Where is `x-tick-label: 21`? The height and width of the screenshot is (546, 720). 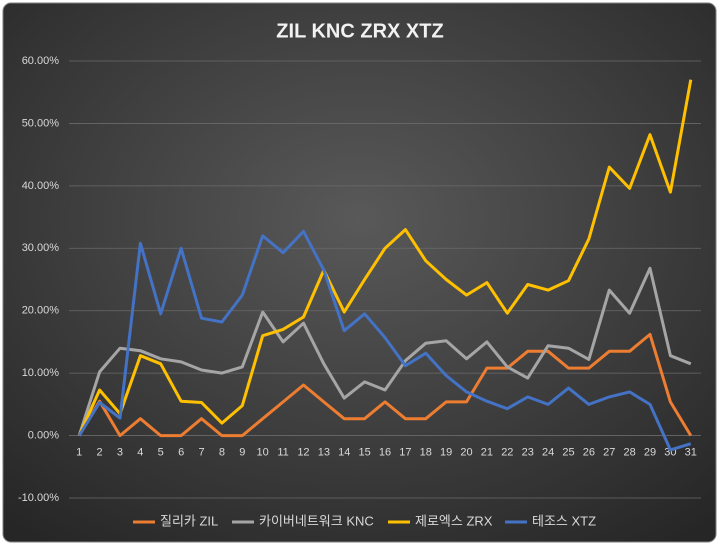 x-tick-label: 21 is located at coordinates (487, 452).